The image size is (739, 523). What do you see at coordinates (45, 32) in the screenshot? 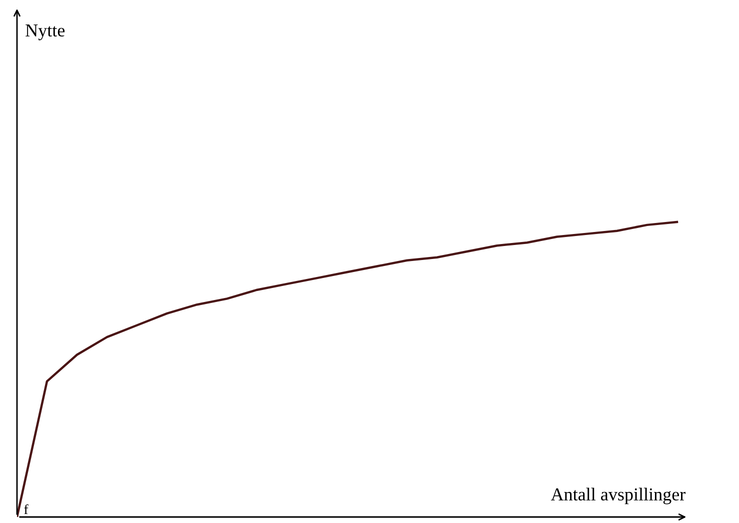
I see `text: Nytte` at bounding box center [45, 32].